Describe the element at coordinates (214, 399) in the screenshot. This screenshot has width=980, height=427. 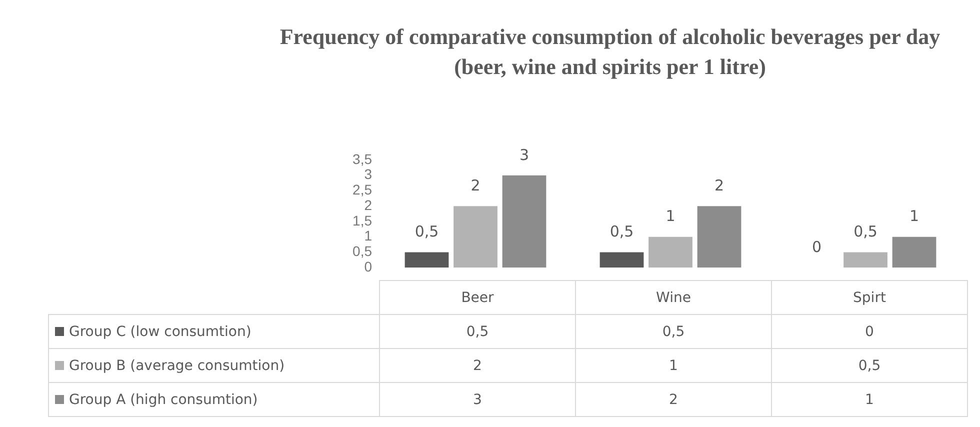
I see `legend-label: Group A (high consumtion)` at that location.